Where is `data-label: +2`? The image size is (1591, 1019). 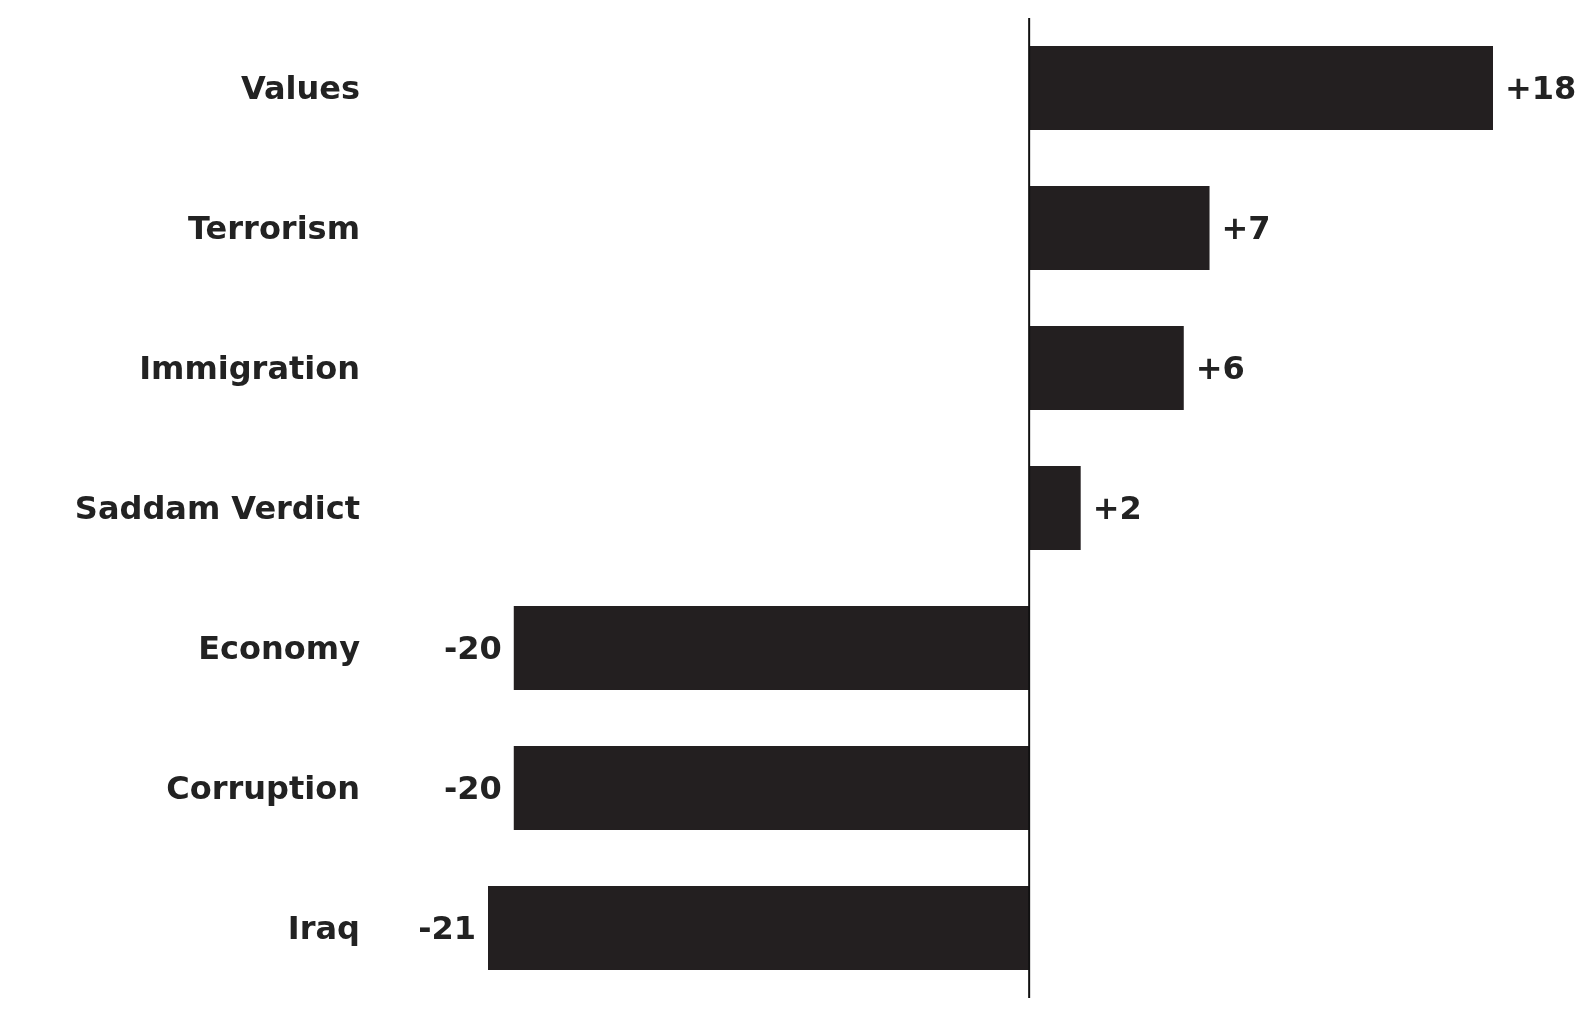 data-label: +2 is located at coordinates (1117, 508).